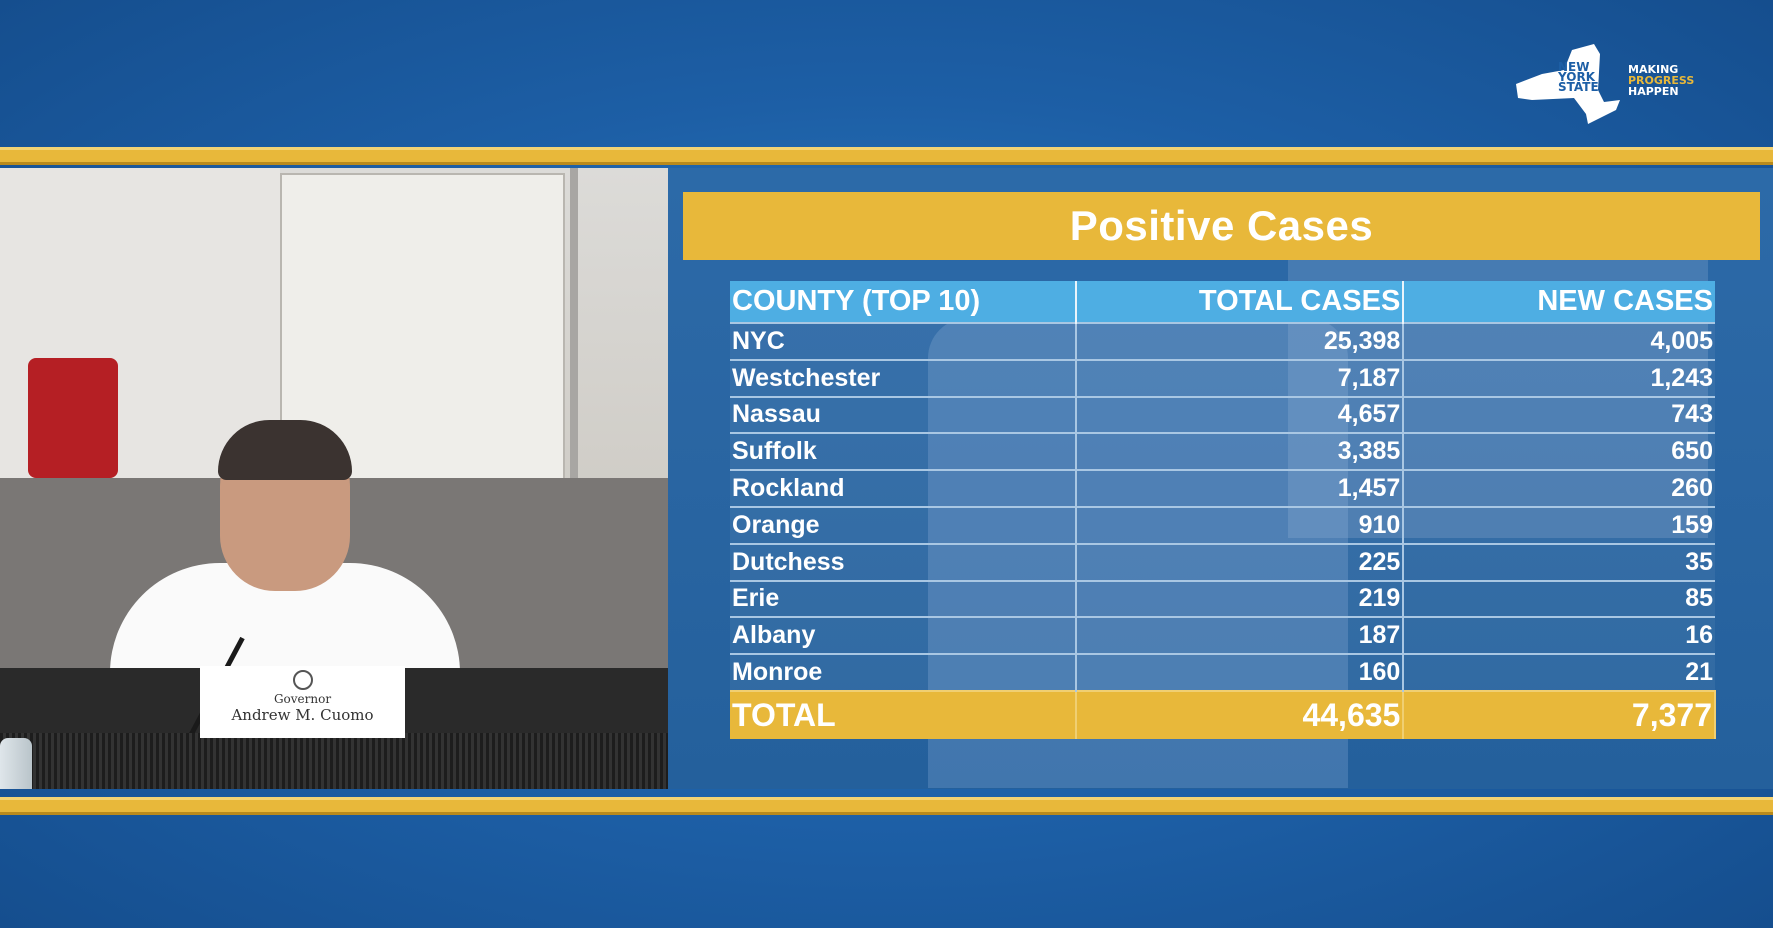 This screenshot has height=928, width=1773. I want to click on table-row: Rockland 1,457 260, so click(1222, 488).